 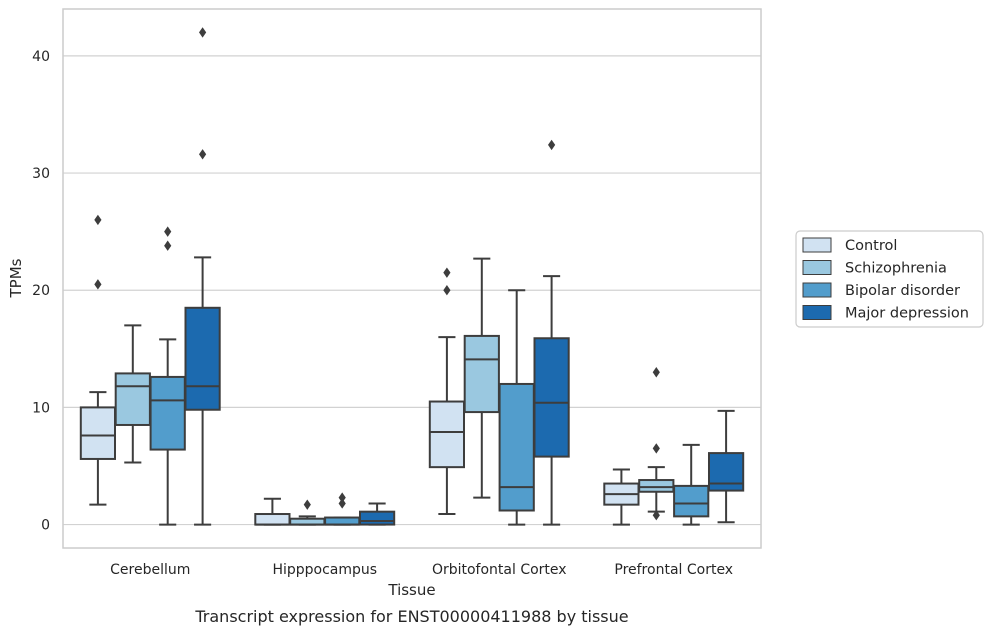 I want to click on y-tick-labels: 0 10 20 30 40, so click(x=41, y=291).